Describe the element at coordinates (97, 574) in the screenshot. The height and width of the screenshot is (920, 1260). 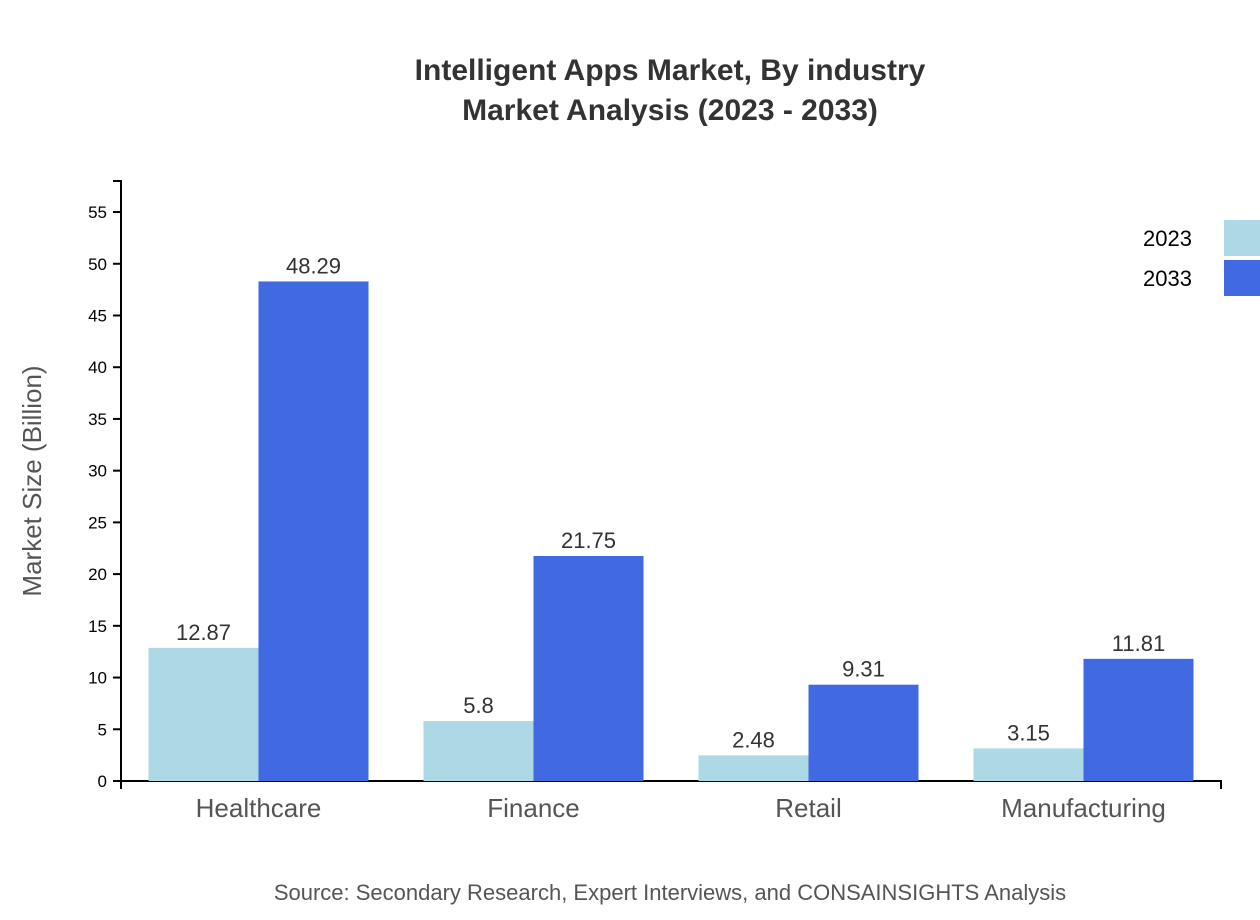
I see `y-tick-label: 20` at that location.